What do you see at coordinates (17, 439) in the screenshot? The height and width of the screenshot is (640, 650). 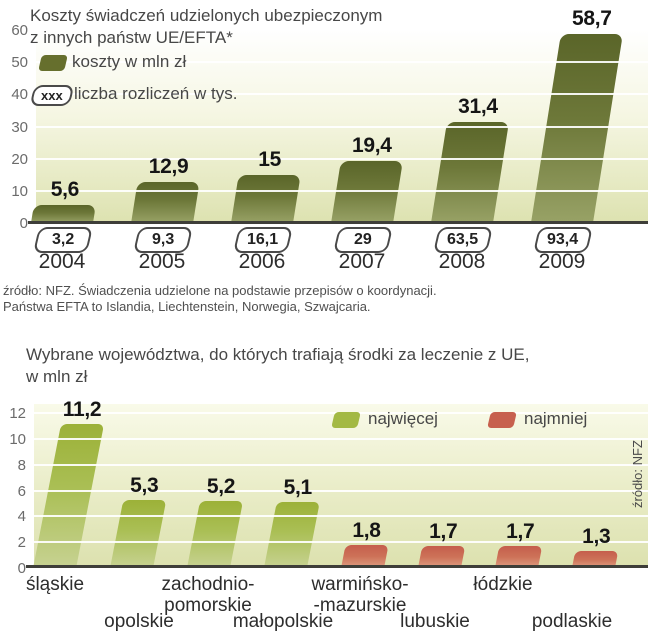 I see `bottom-chart-y-tick-label: 10` at bounding box center [17, 439].